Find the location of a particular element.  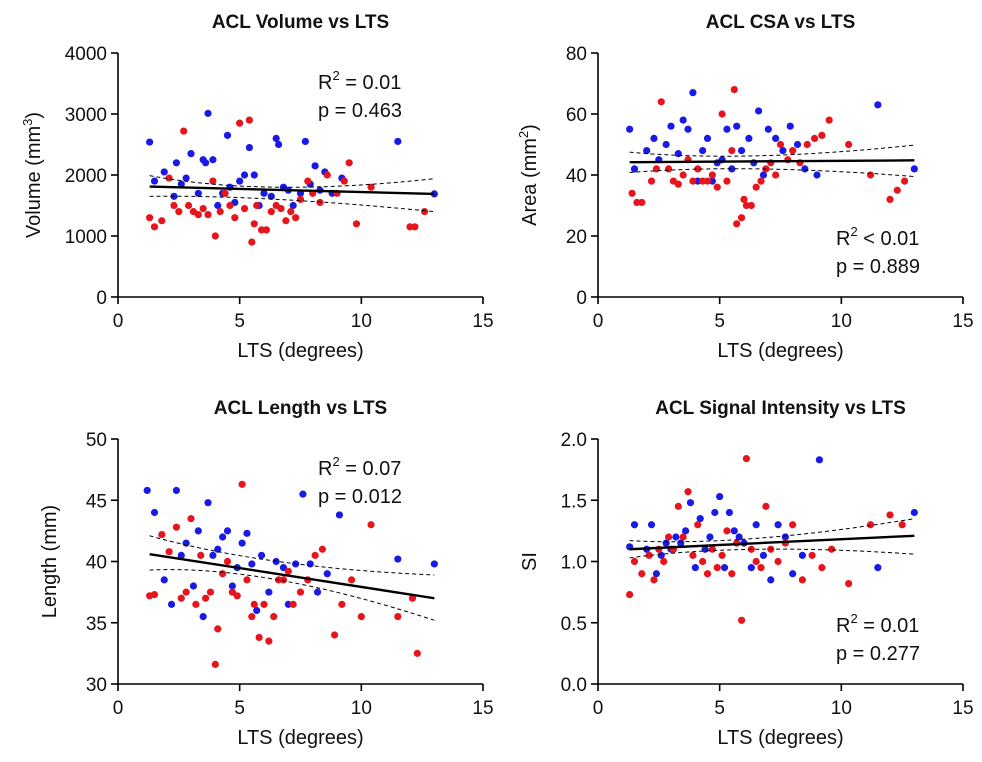

x-tick-label: 0 is located at coordinates (598, 321).